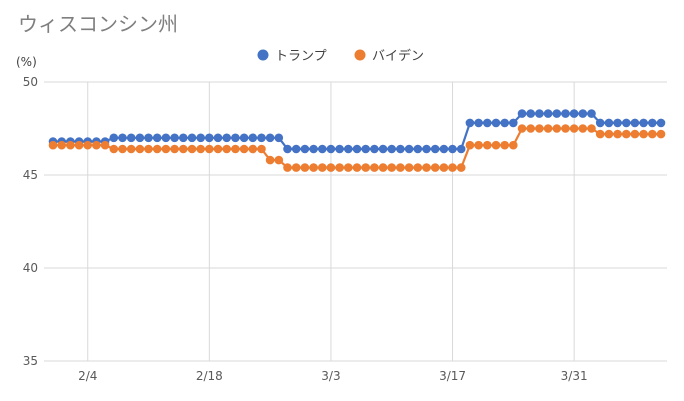 The width and height of the screenshot is (684, 401). I want to click on legend-label: トランプ, so click(301, 56).